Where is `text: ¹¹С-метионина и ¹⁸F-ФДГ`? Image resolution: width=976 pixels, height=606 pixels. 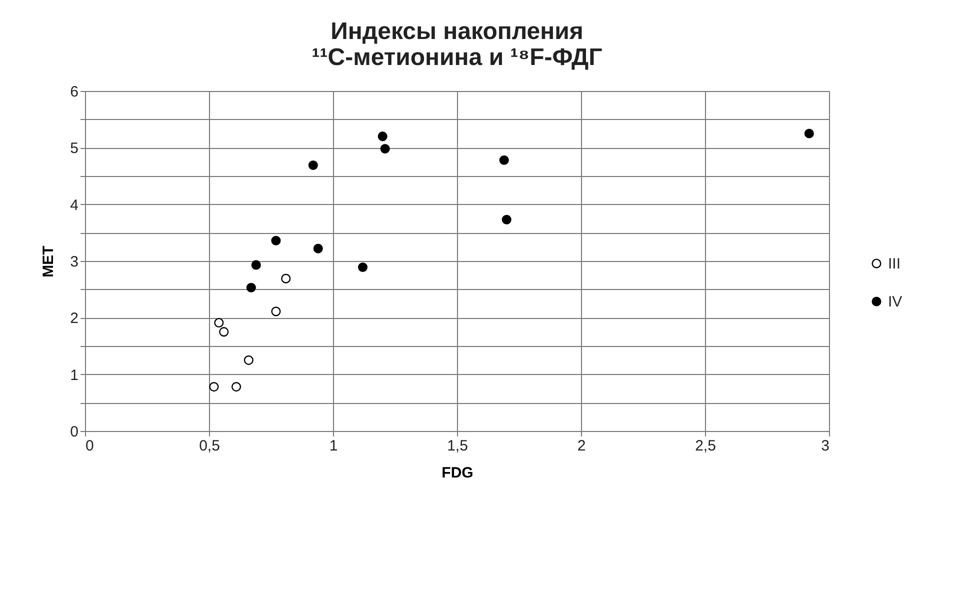 text: ¹¹С-метионина и ¹⁸F-ФДГ is located at coordinates (457, 57).